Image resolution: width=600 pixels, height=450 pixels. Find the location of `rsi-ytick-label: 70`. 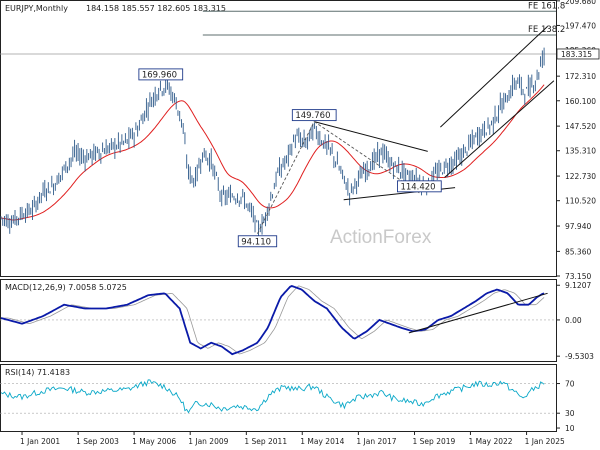

rsi-ytick-label: 70 is located at coordinates (570, 384).